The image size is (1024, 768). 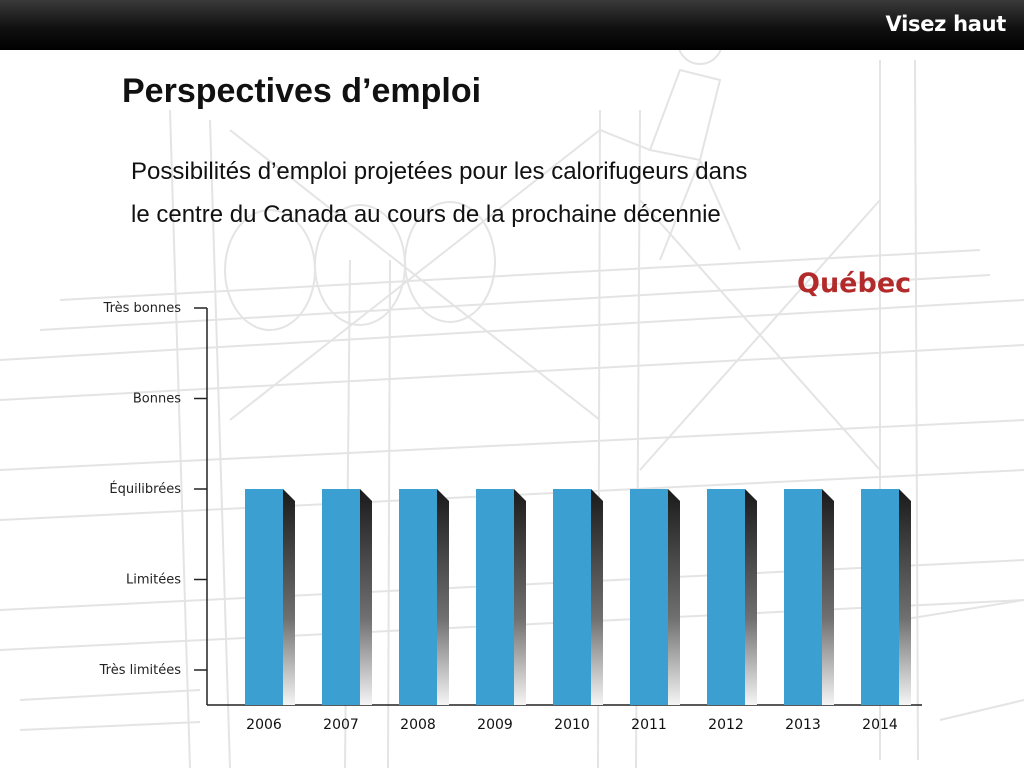 What do you see at coordinates (512, 25) in the screenshot?
I see `header-bar: Visez haut` at bounding box center [512, 25].